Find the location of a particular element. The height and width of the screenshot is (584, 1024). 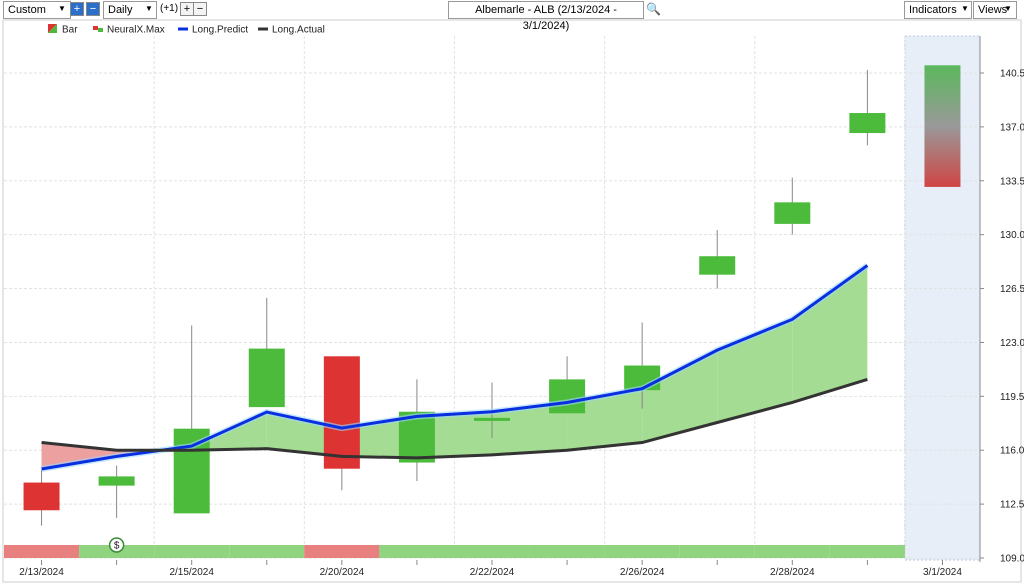

x-tick-label: 2/15/2024 is located at coordinates (191, 572).